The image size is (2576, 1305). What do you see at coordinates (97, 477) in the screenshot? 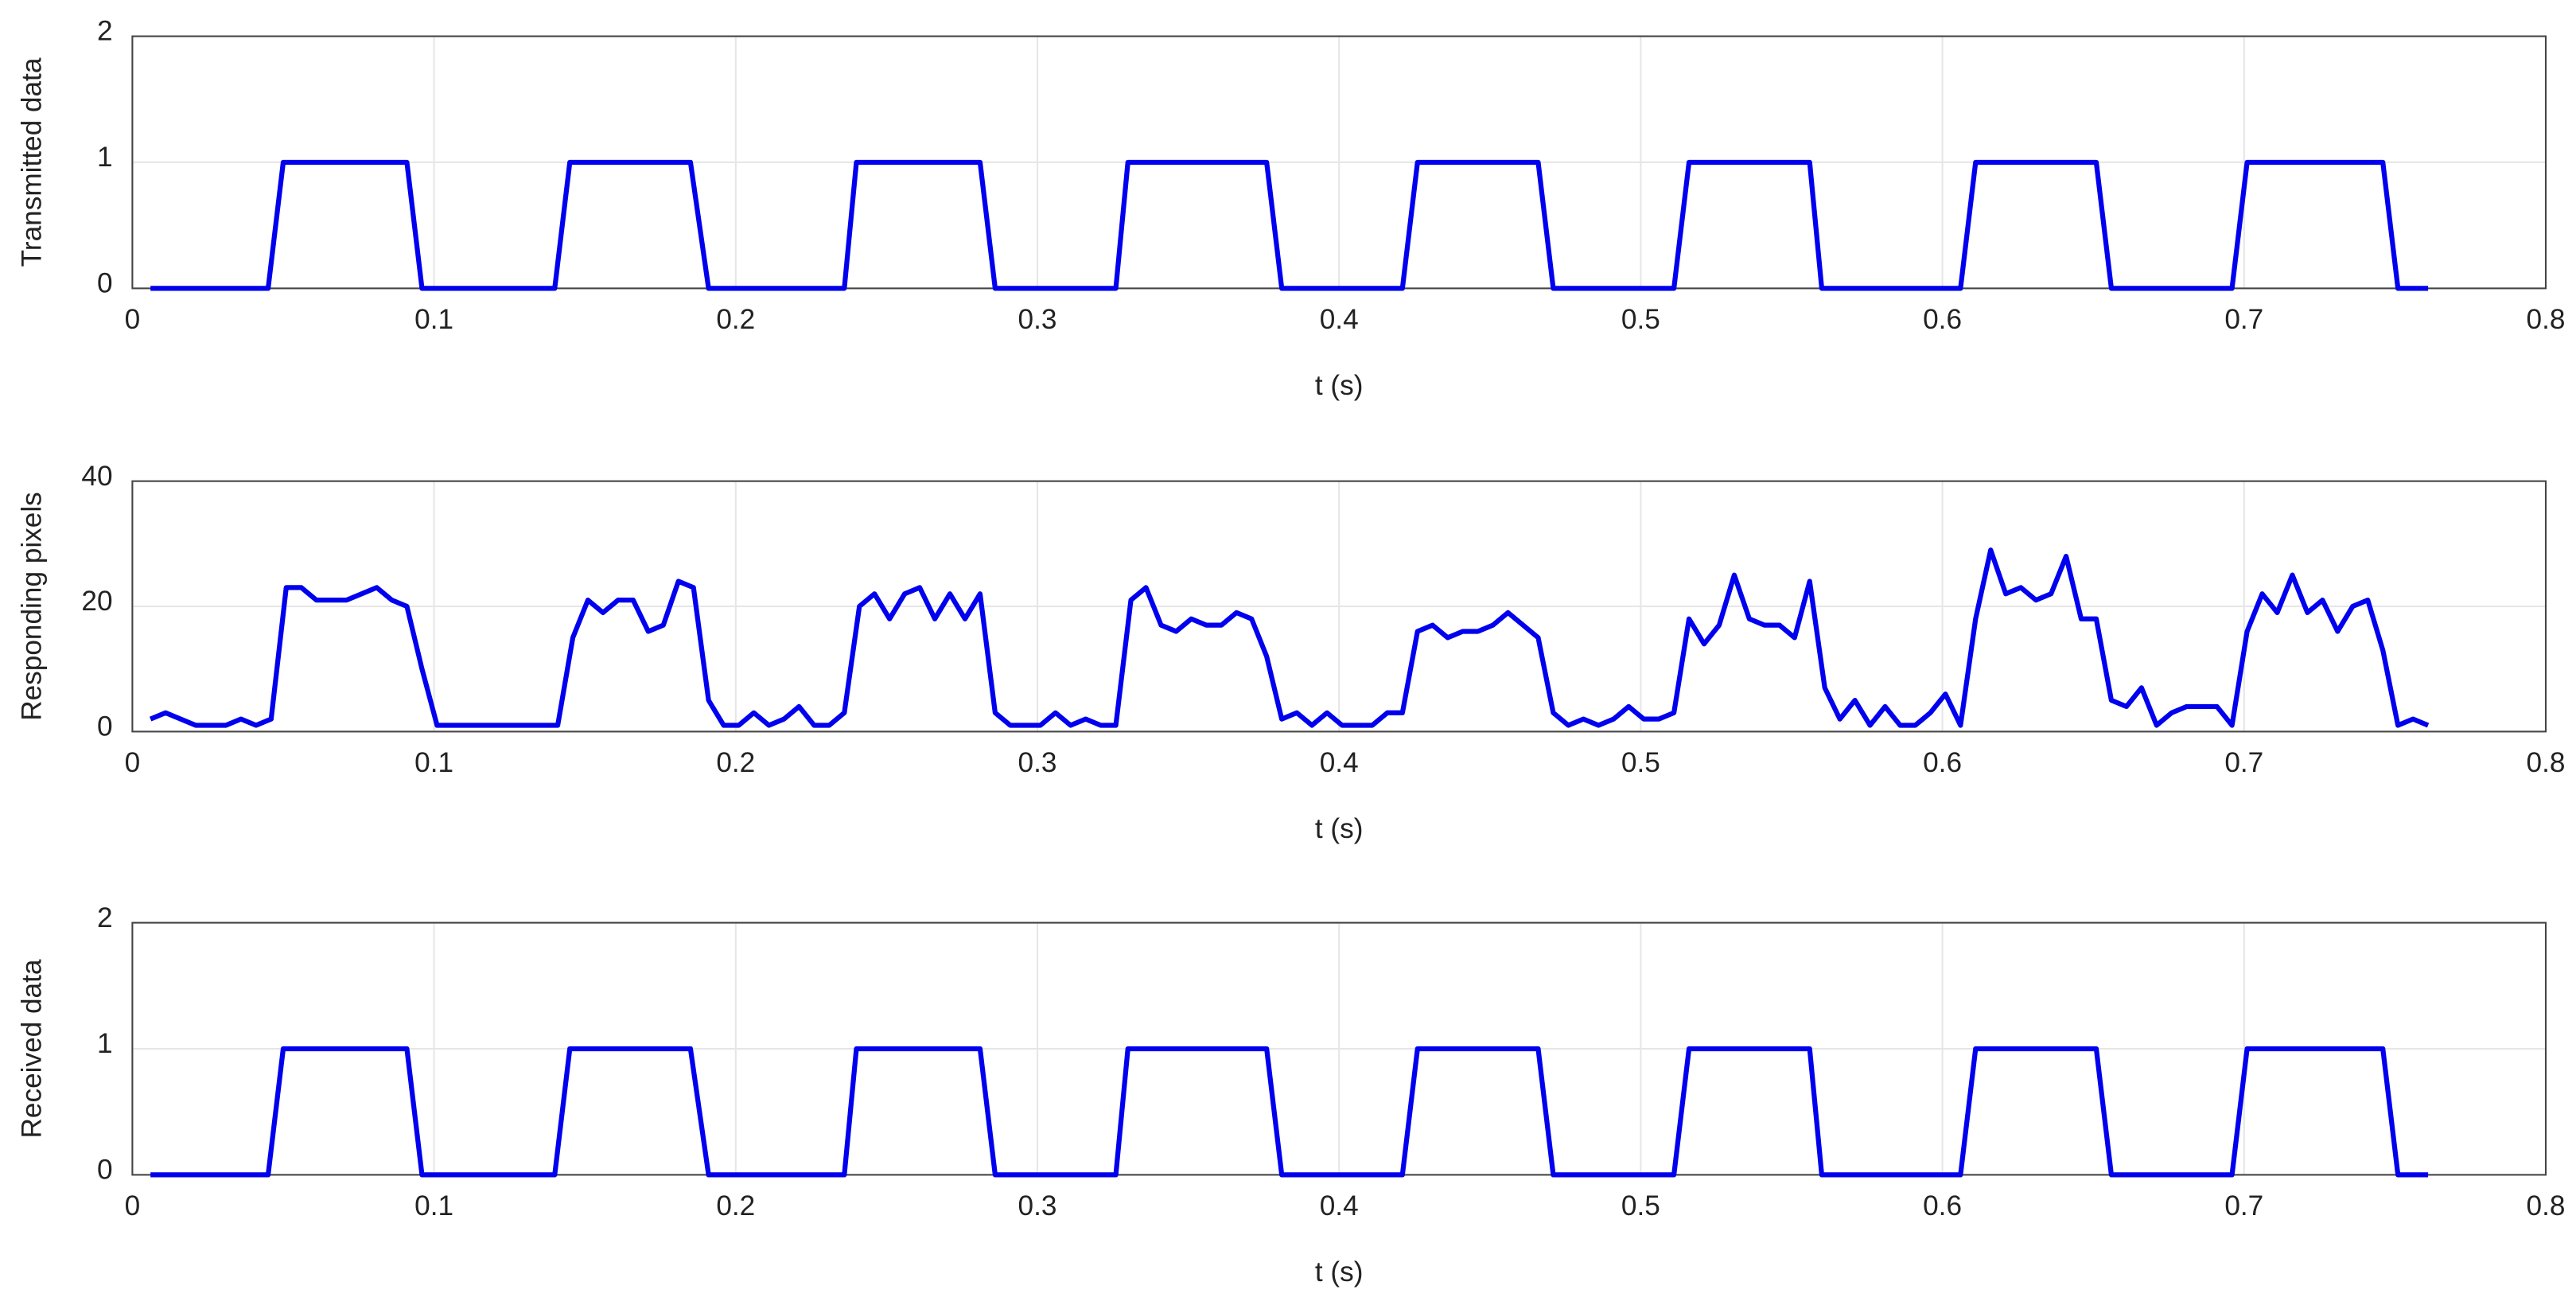
I see `y-tick-label: 40` at bounding box center [97, 477].